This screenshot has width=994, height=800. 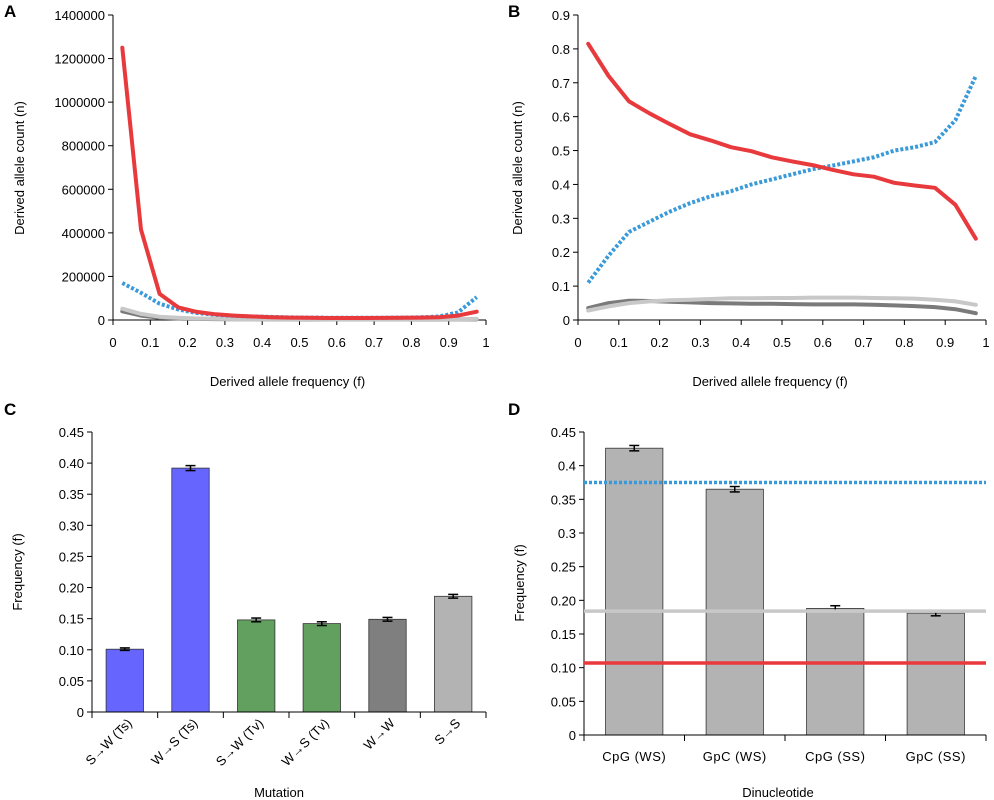 I want to click on panel-c-x-axis-label: Mutation, so click(x=279, y=792).